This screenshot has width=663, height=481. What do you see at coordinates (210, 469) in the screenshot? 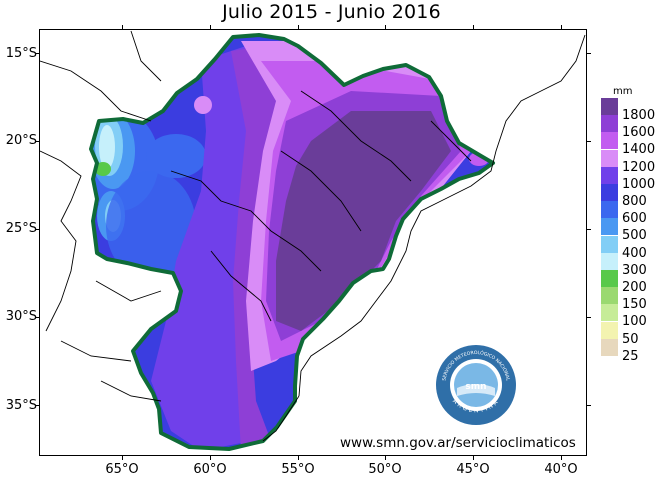
I see `lon-label-60o: 60°O` at bounding box center [210, 469].